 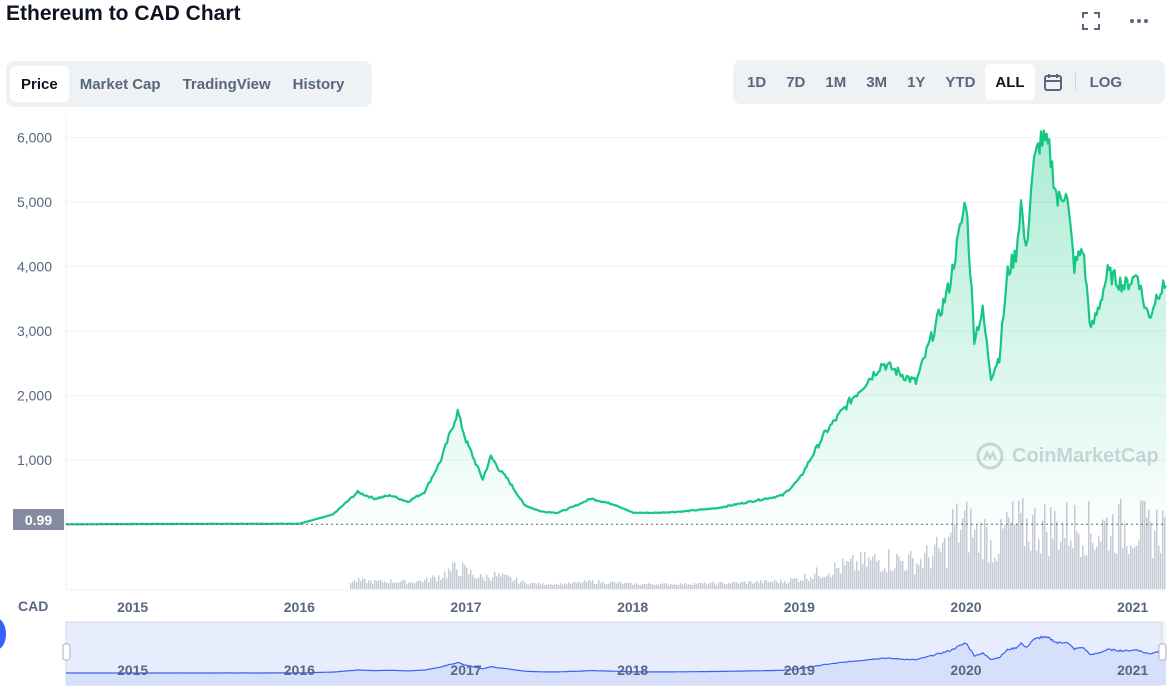 I want to click on range-all: ALL, so click(x=1010, y=82).